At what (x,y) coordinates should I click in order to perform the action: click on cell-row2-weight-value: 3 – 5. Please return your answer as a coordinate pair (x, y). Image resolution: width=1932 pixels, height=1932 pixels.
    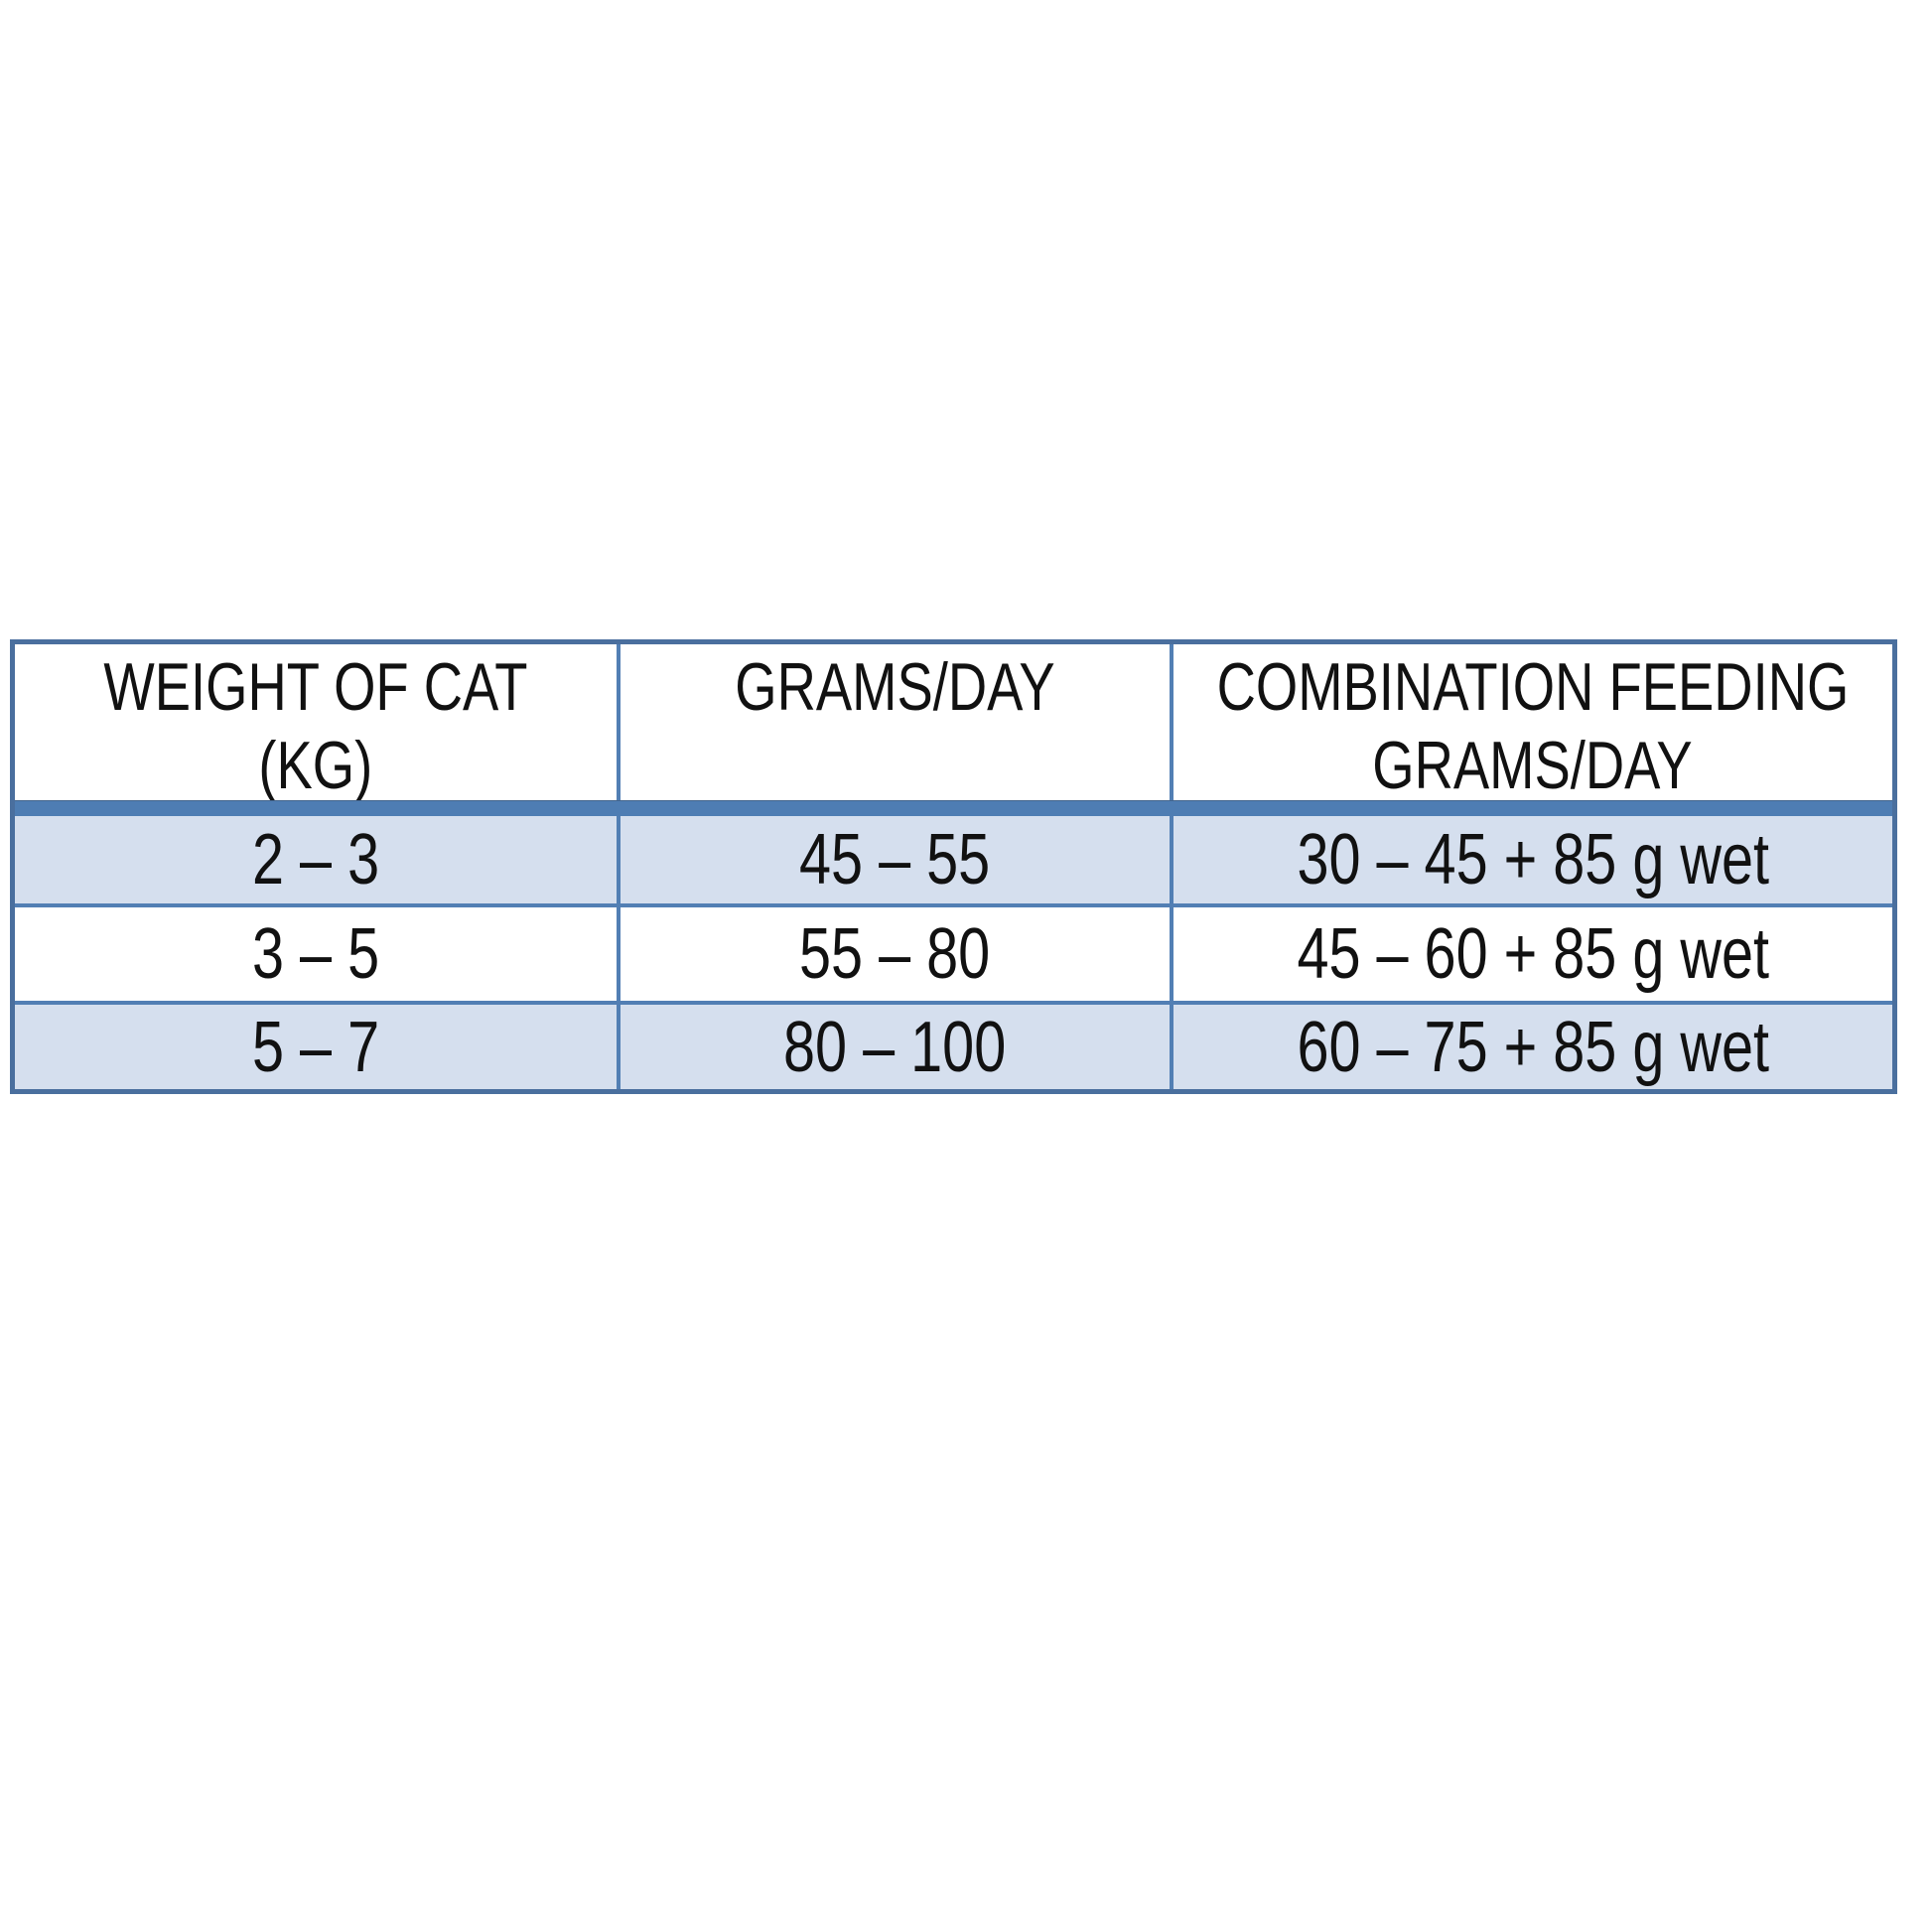
    Looking at the image, I should click on (316, 954).